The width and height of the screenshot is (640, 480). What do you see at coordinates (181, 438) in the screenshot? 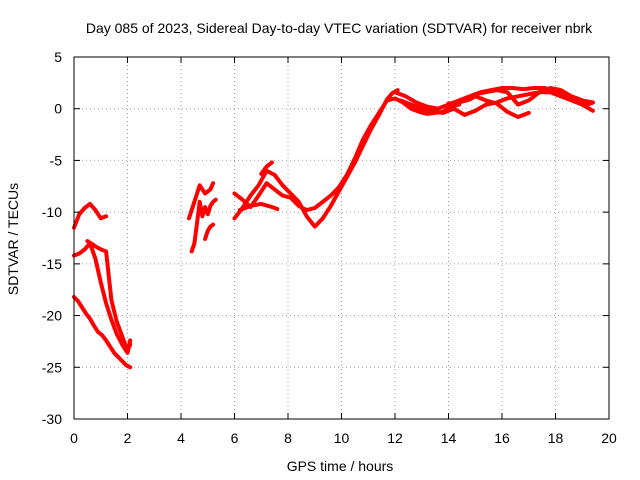
I see `x-tick-label: 4` at bounding box center [181, 438].